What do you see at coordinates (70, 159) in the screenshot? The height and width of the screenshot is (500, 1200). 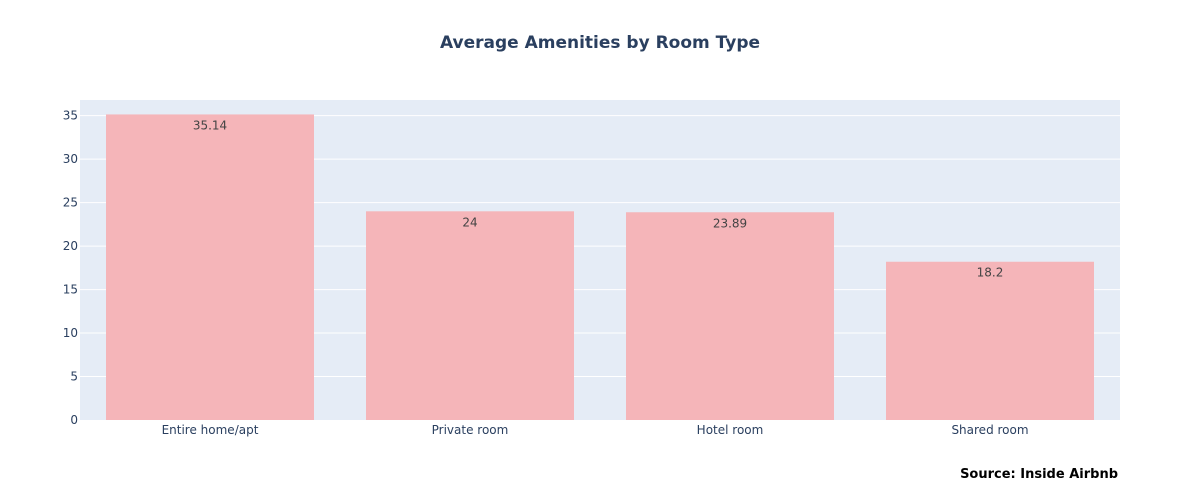 I see `y-tick-label: 30` at bounding box center [70, 159].